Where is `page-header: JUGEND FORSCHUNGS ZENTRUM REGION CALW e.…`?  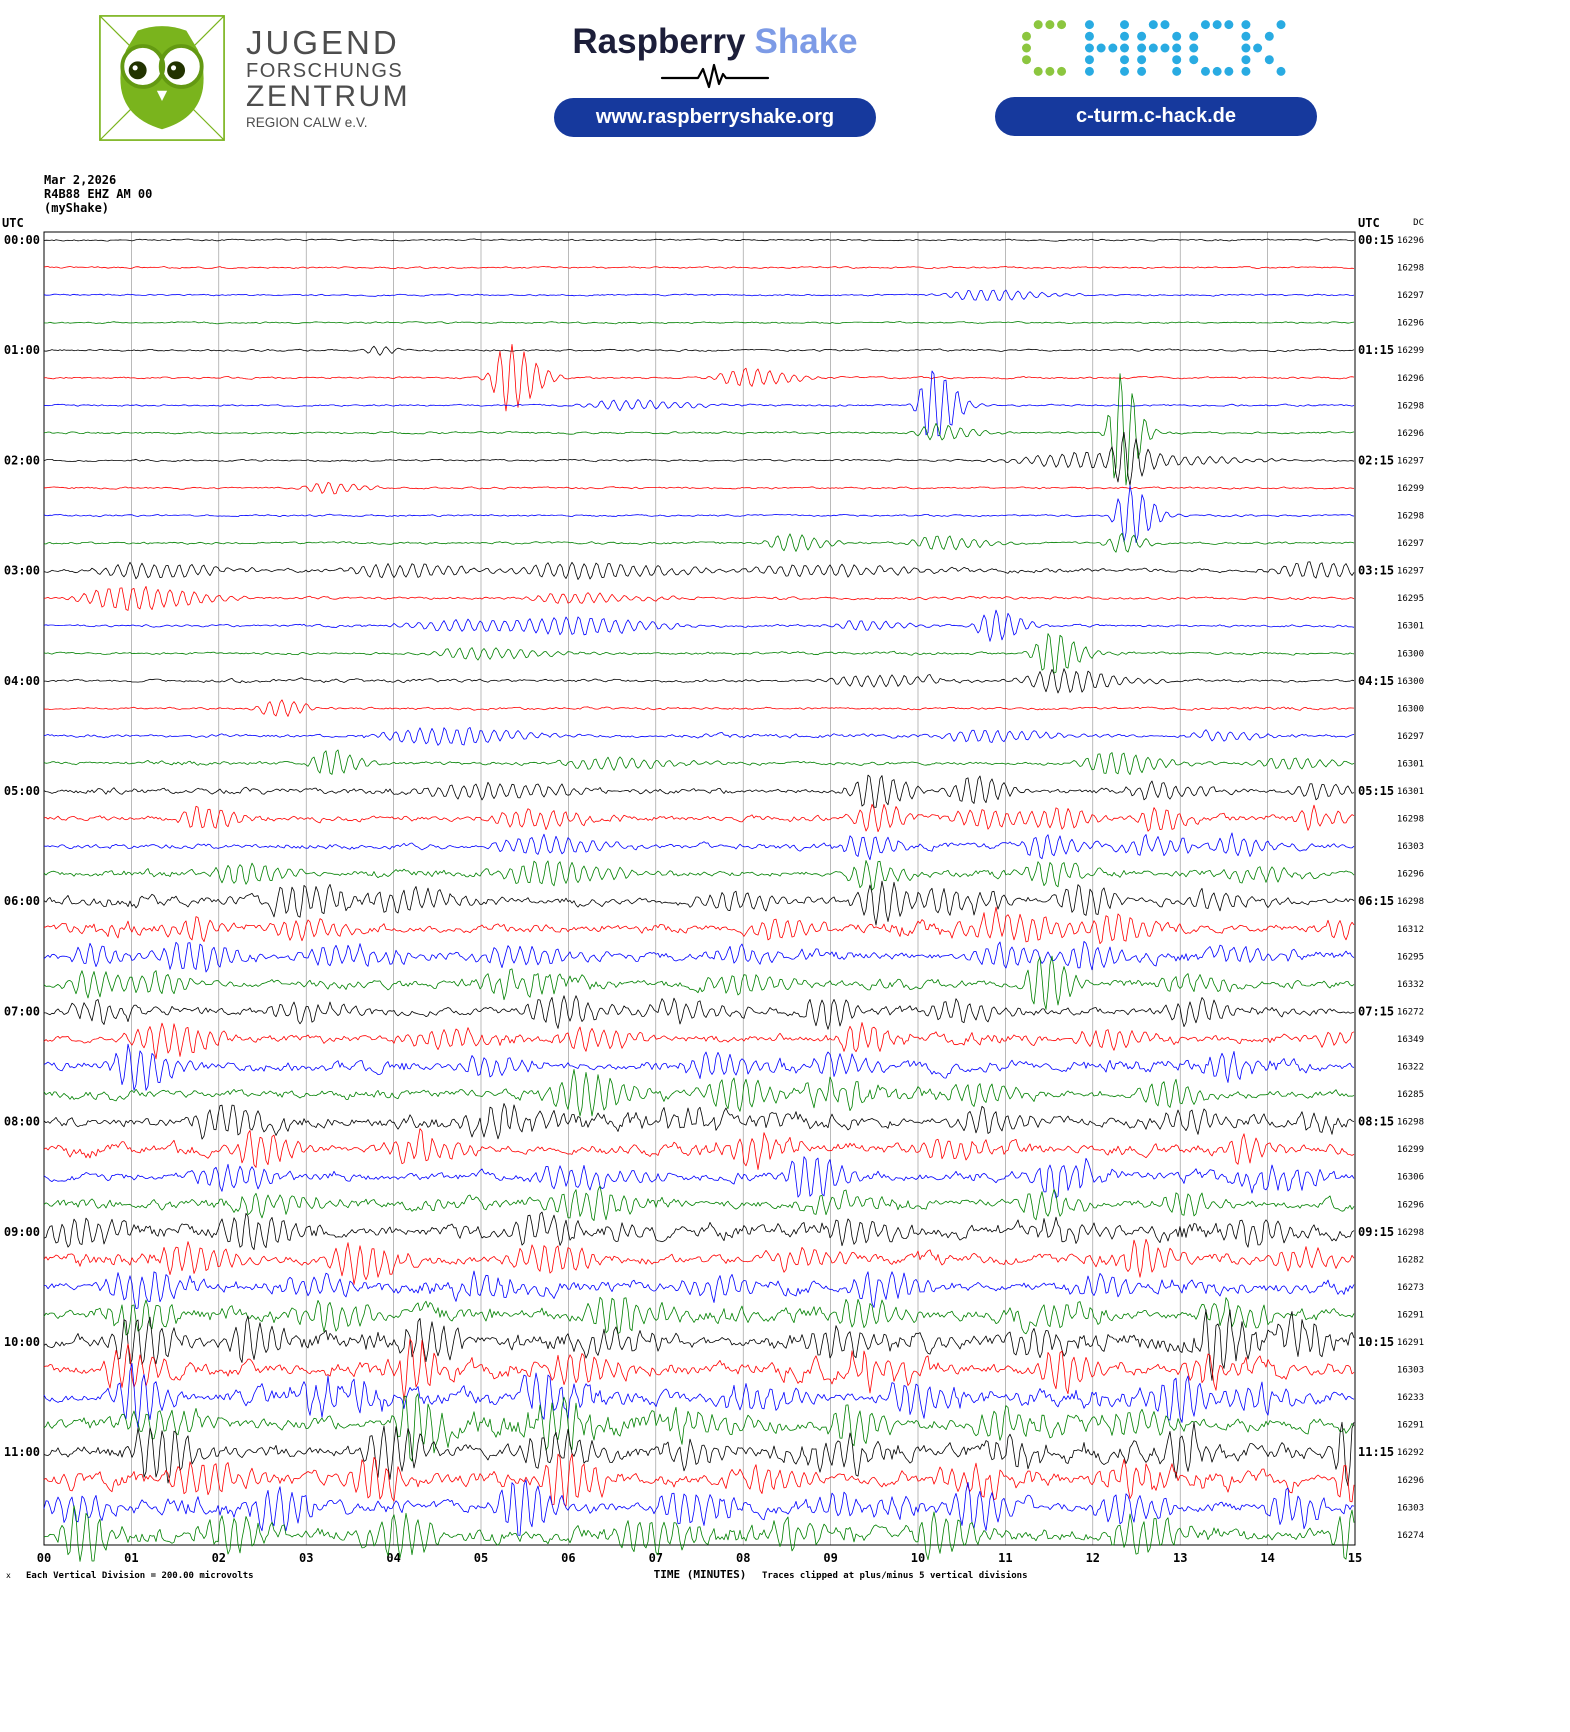 page-header: JUGEND FORSCHUNGS ZENTRUM REGION CALW e.… is located at coordinates (785, 86).